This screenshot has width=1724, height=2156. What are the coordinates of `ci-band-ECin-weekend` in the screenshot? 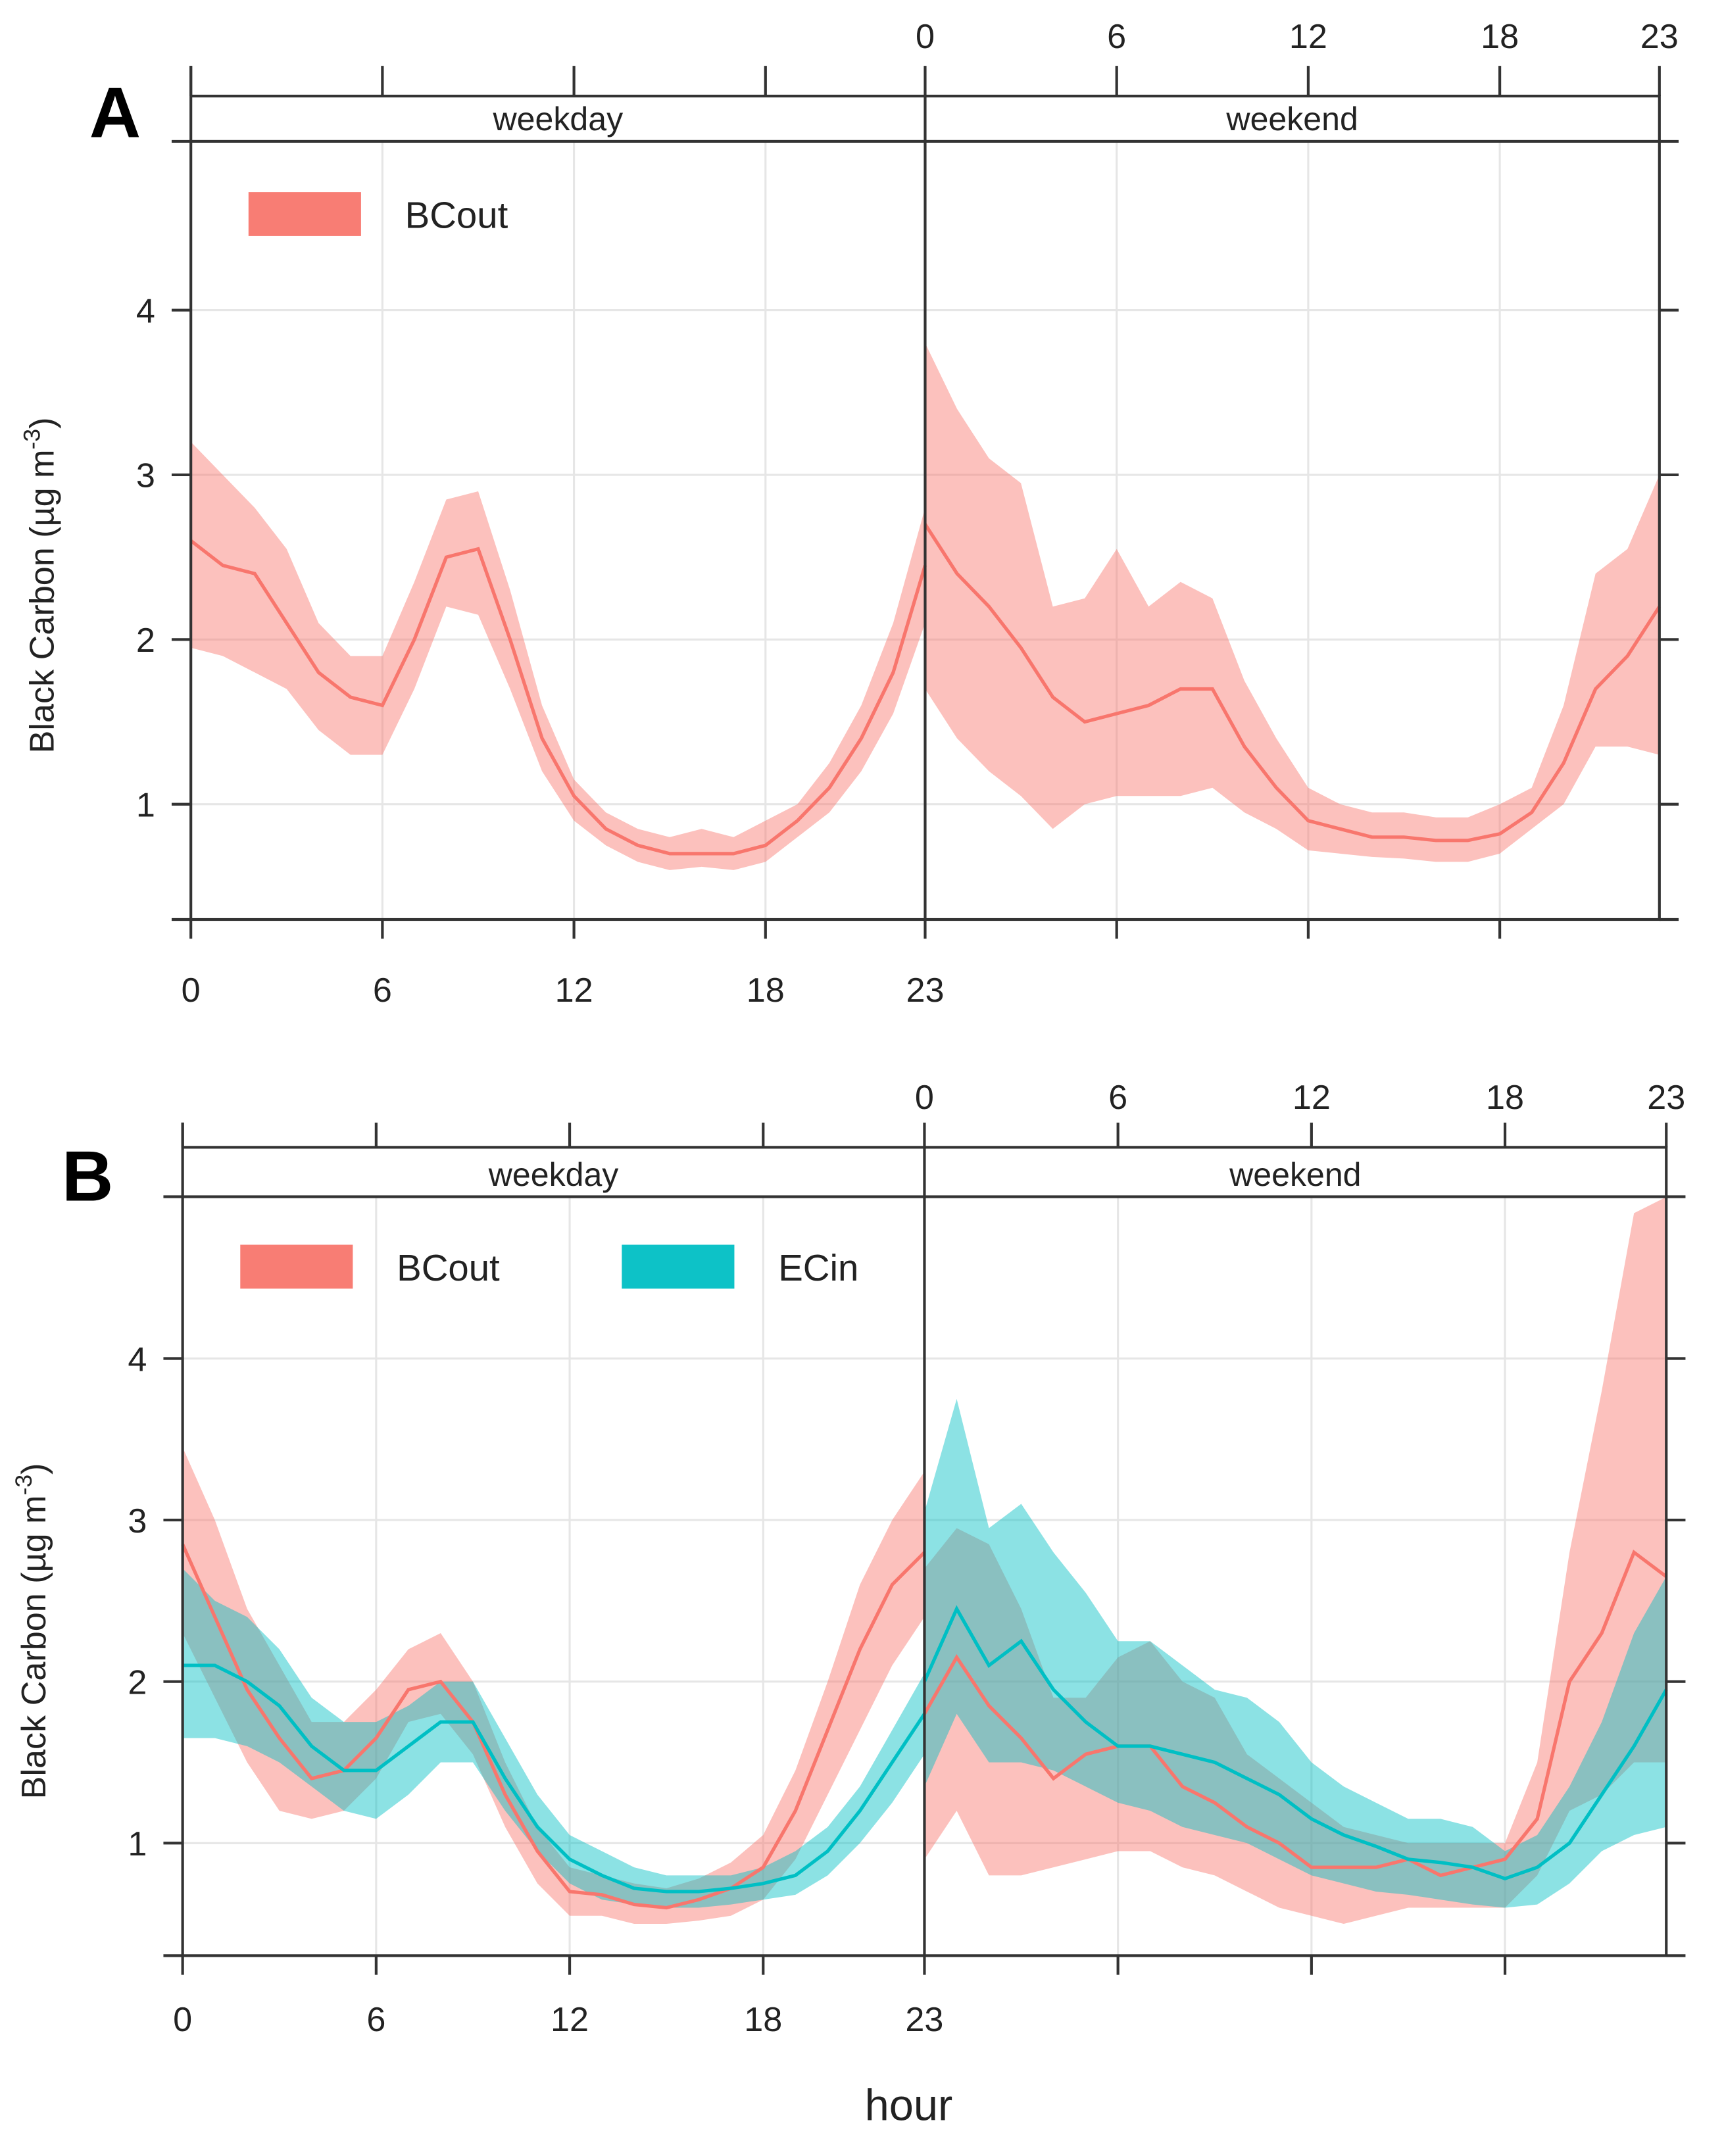 It's located at (1295, 1653).